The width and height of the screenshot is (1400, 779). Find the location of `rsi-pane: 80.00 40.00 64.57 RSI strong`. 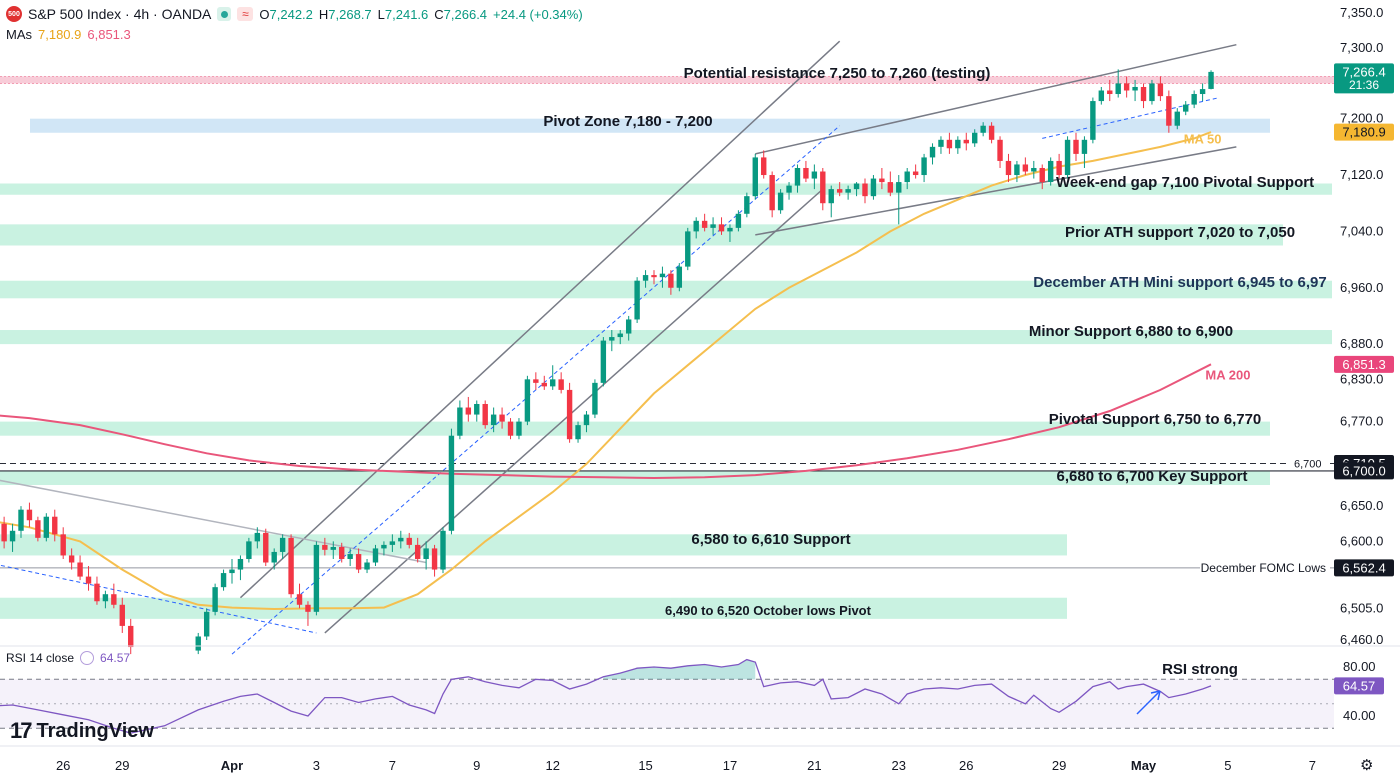

rsi-pane: 80.00 40.00 64.57 RSI strong is located at coordinates (700, 689).